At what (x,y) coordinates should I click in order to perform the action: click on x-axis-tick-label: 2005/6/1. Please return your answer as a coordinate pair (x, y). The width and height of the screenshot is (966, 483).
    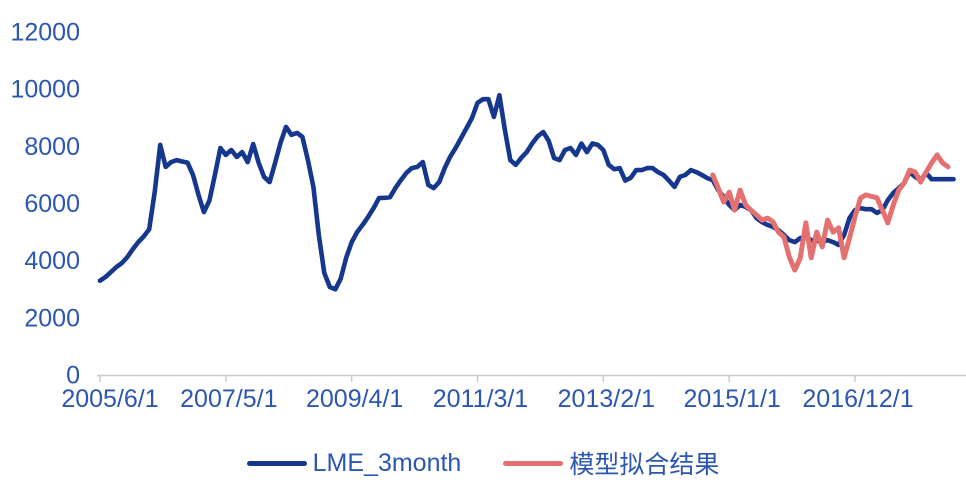
    Looking at the image, I should click on (109, 399).